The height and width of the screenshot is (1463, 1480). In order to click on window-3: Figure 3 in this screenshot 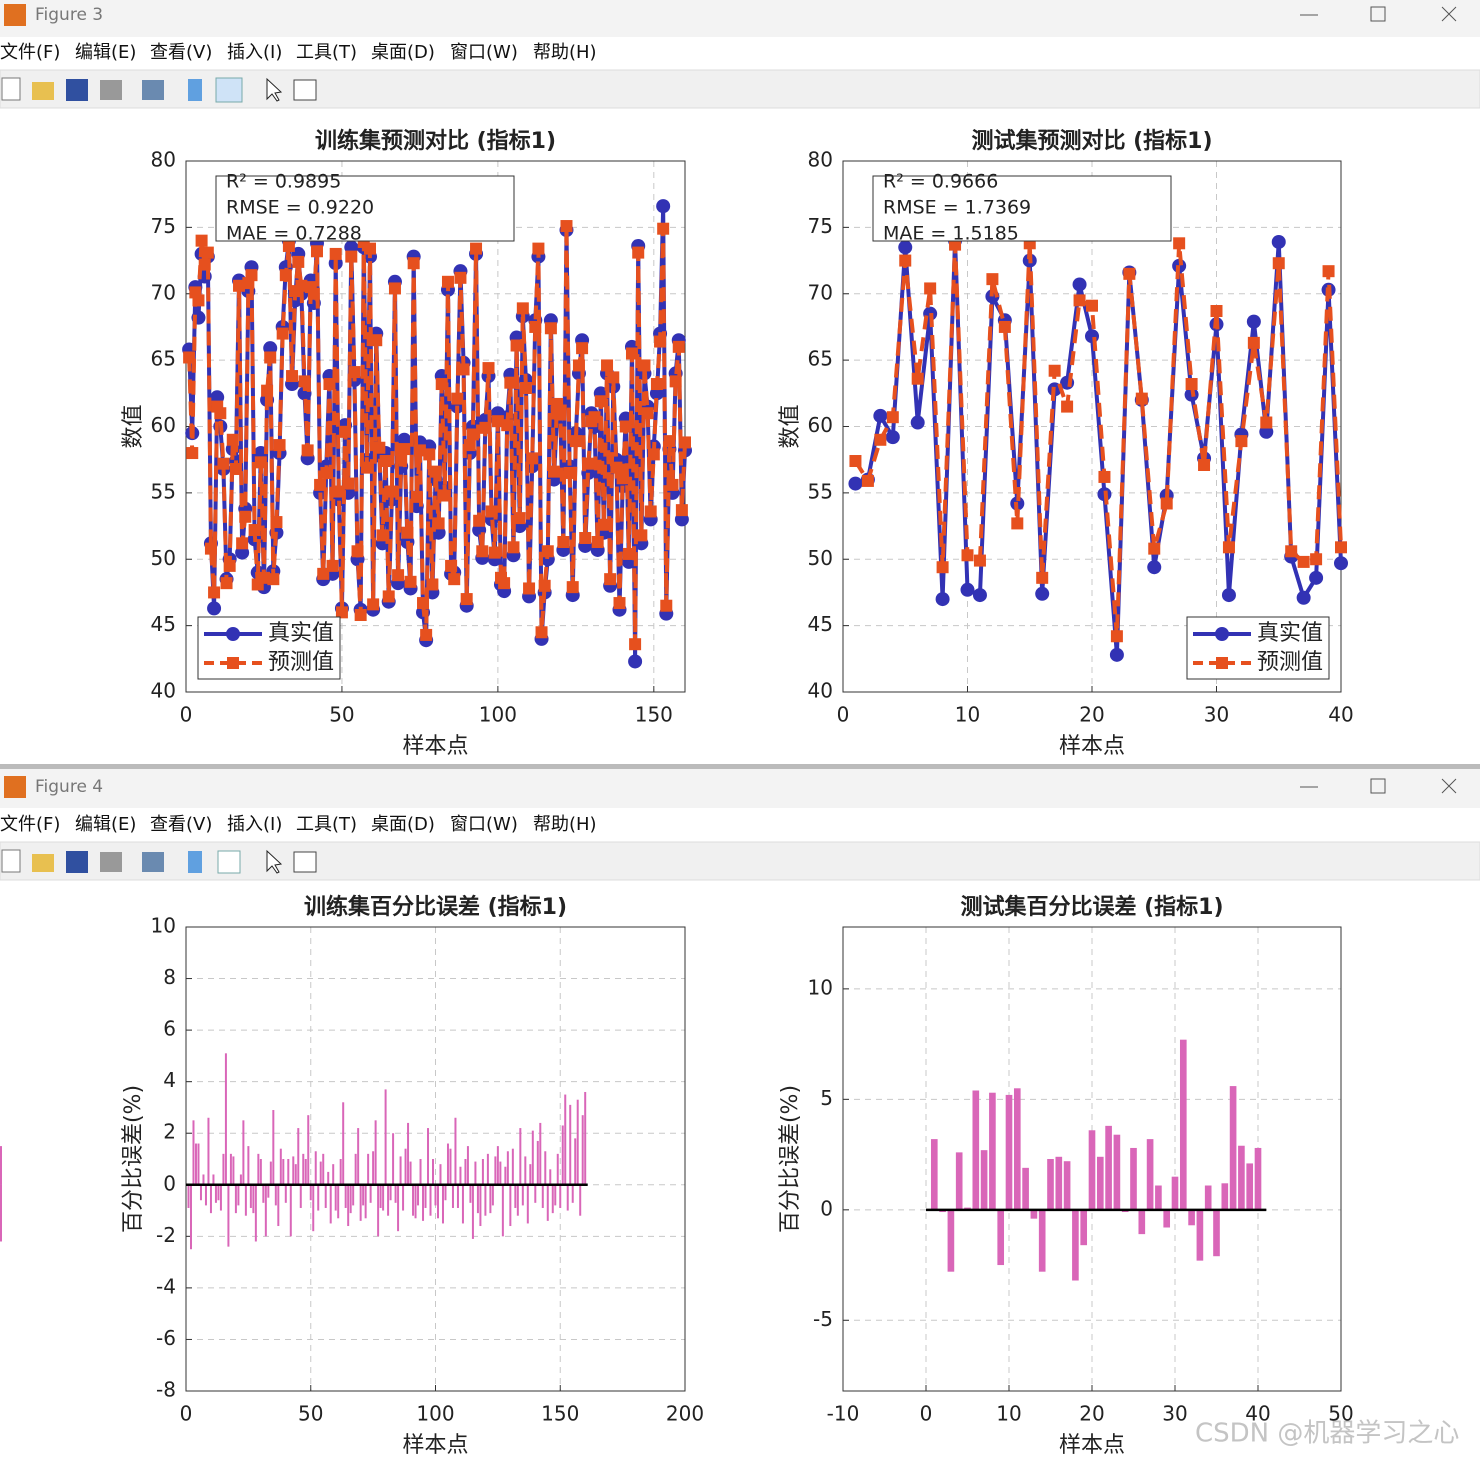, I will do `click(740, 54)`.